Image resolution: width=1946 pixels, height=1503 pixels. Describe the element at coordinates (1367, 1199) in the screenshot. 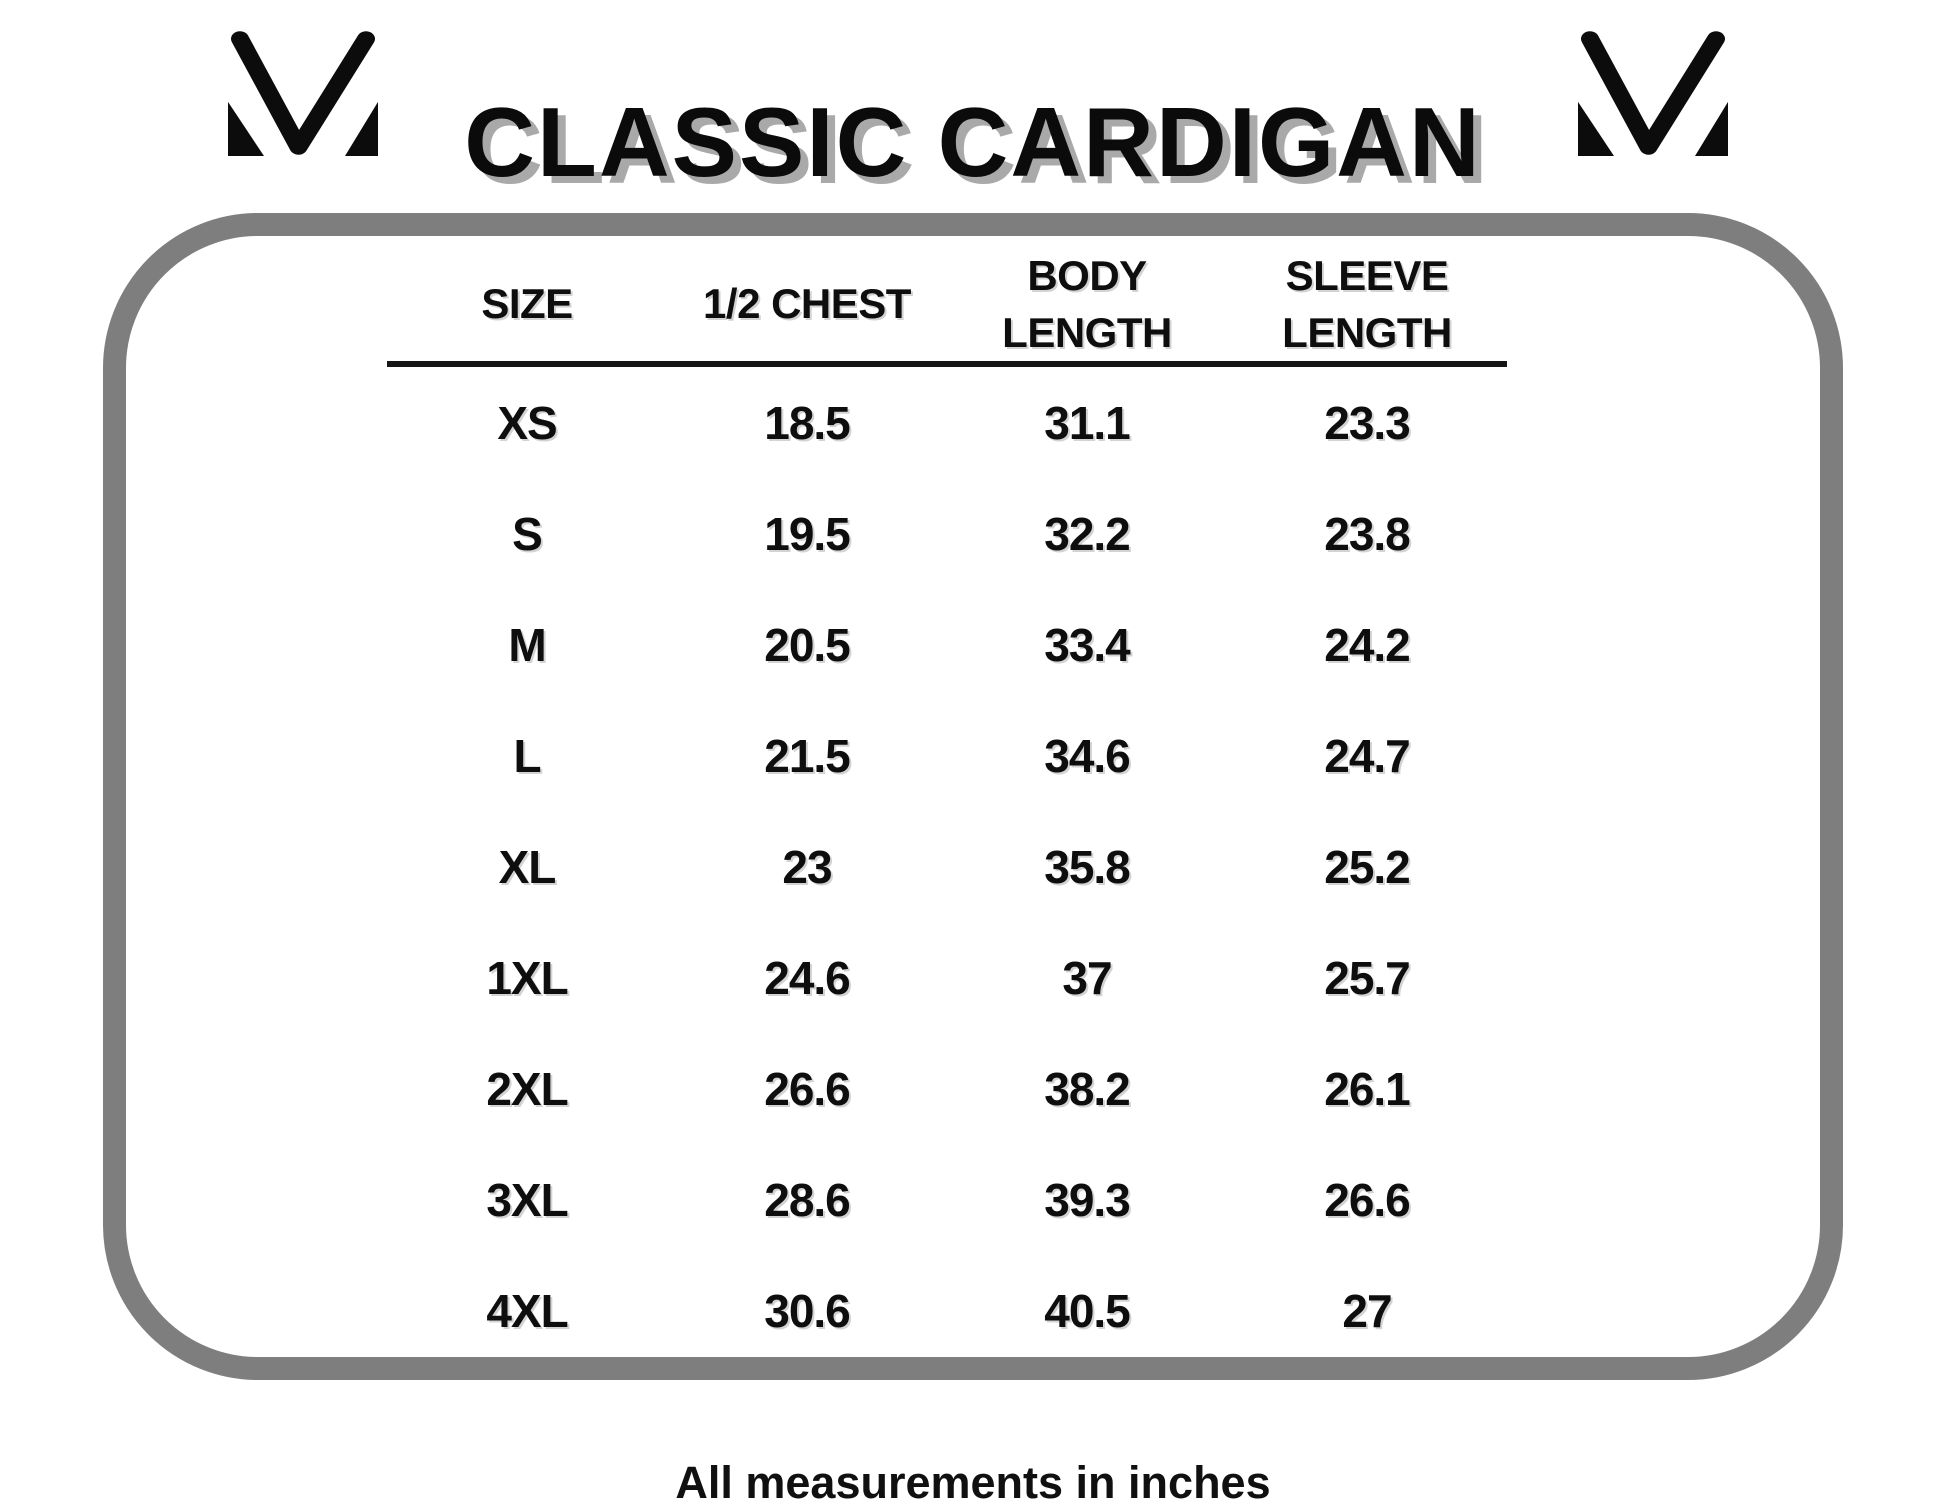

I see `sleeve_length-cell: 26.6` at that location.